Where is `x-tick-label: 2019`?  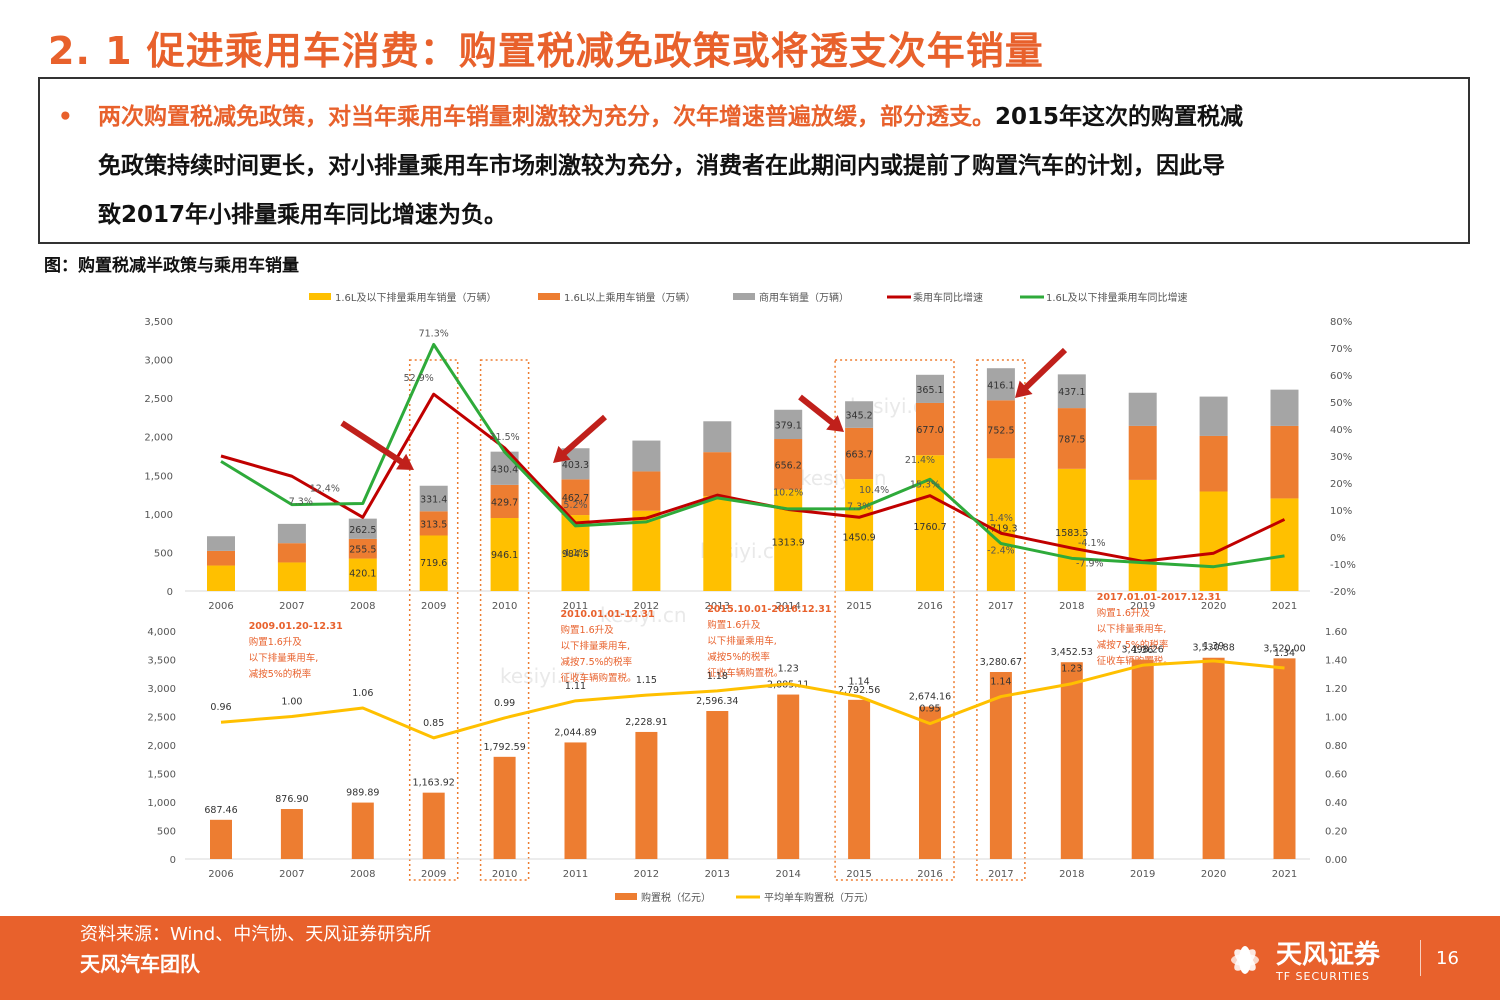 x-tick-label: 2019 is located at coordinates (1142, 606).